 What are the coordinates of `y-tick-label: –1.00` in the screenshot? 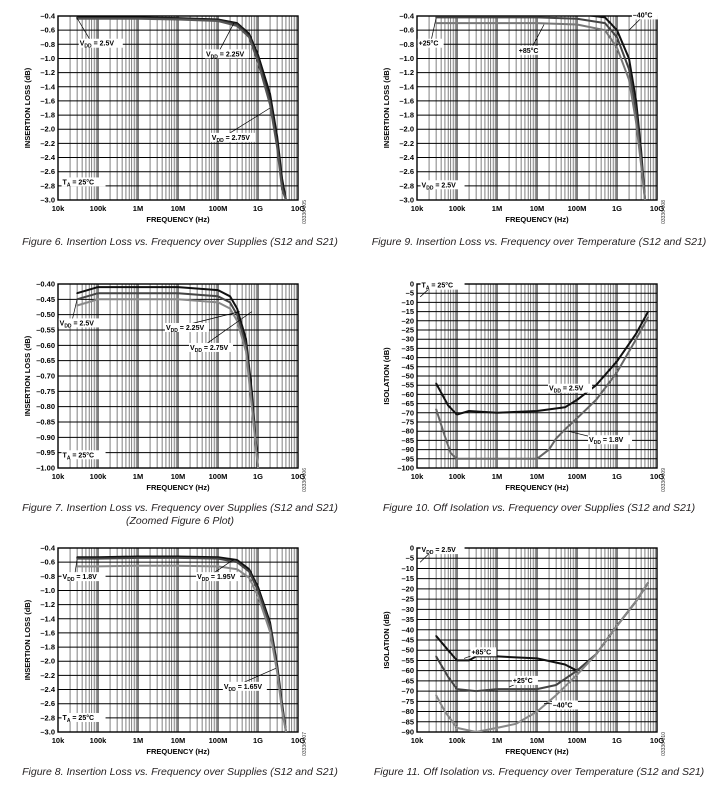 It's located at (45, 468).